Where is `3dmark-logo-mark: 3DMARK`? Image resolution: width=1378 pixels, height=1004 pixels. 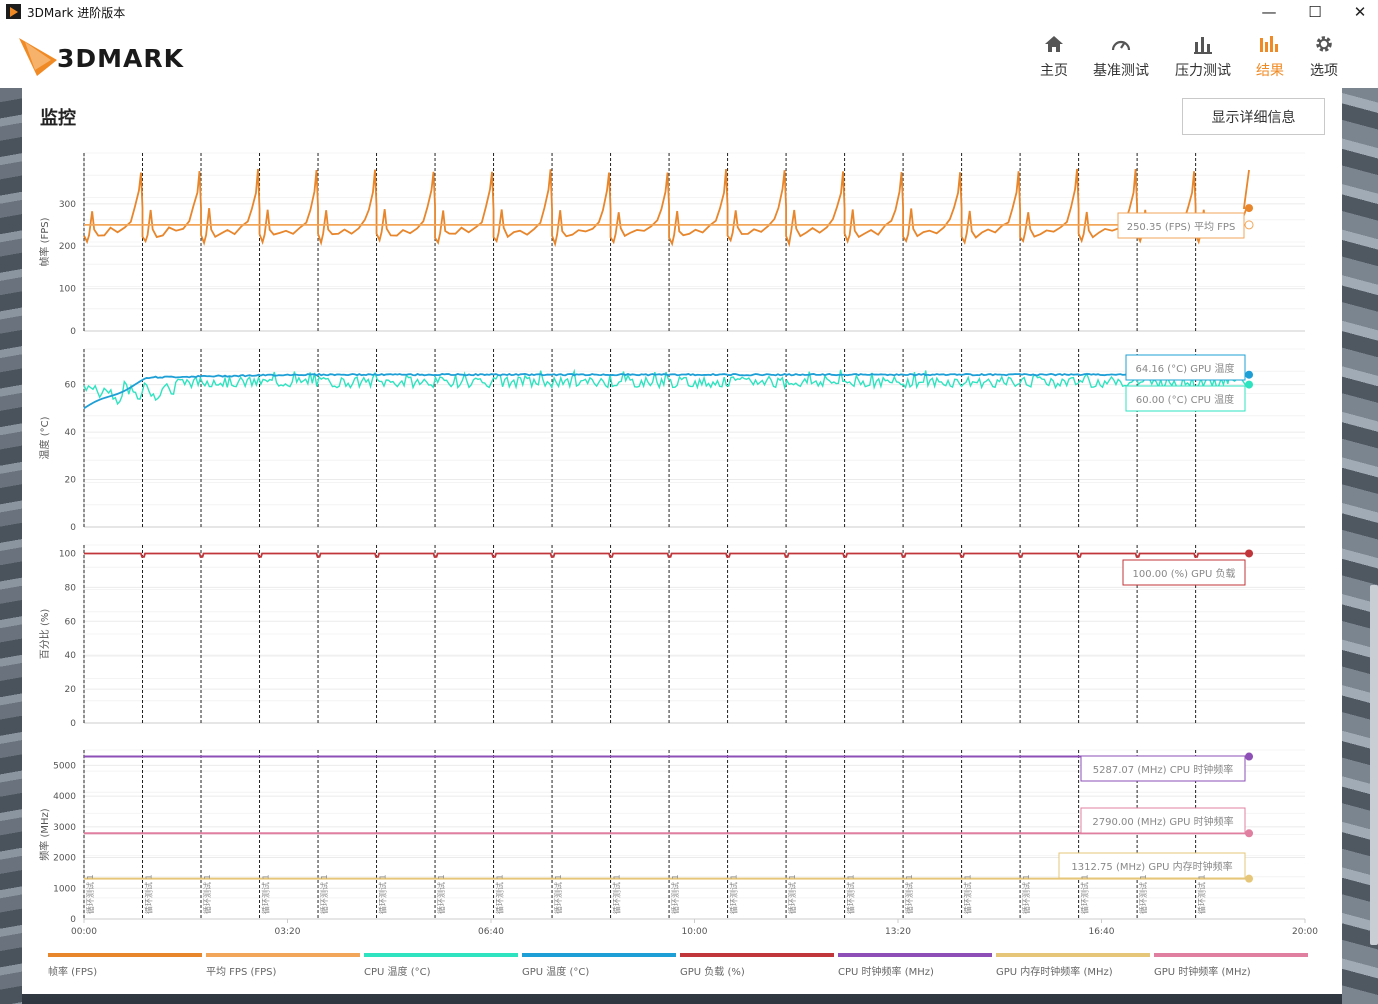 3dmark-logo-mark: 3DMARK is located at coordinates (102, 57).